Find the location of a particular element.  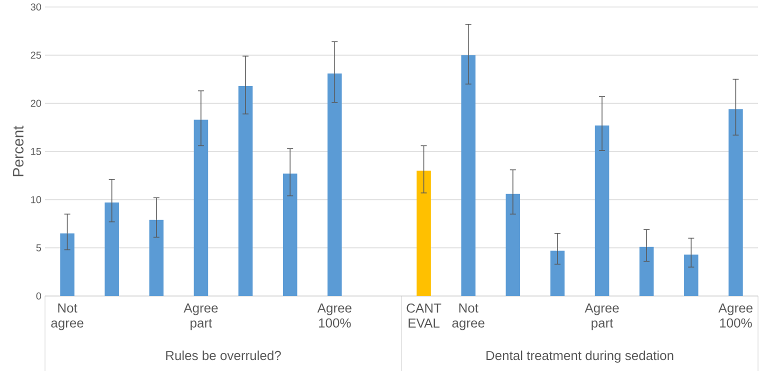

y-axis-title: Percent is located at coordinates (18, 151).